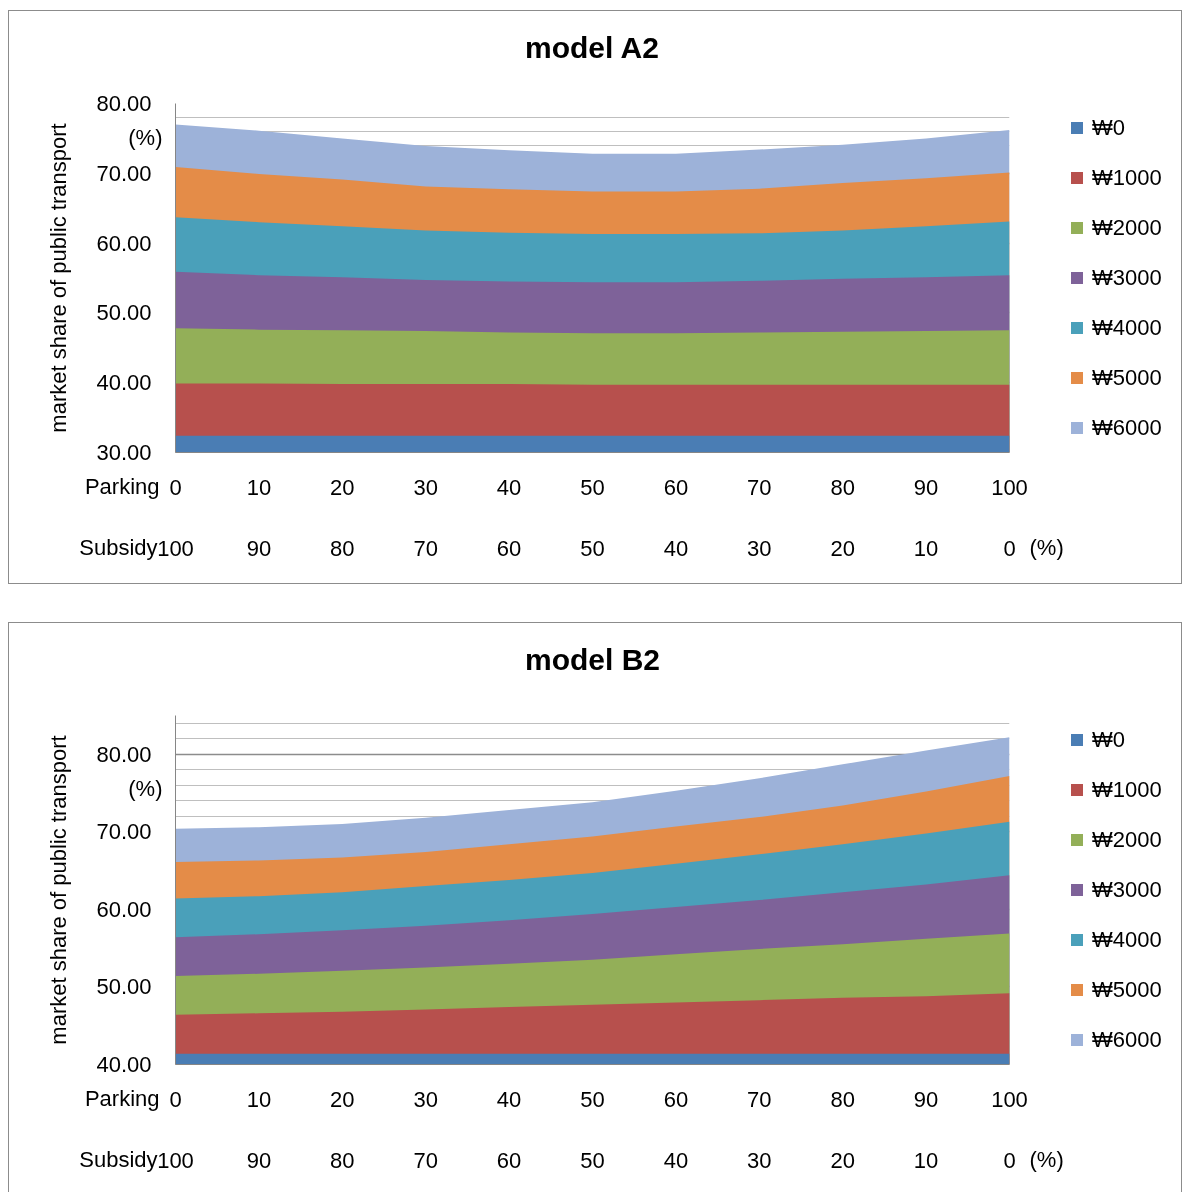 The image size is (1183, 1192). What do you see at coordinates (591, 47) in the screenshot?
I see `chart-title: model A2` at bounding box center [591, 47].